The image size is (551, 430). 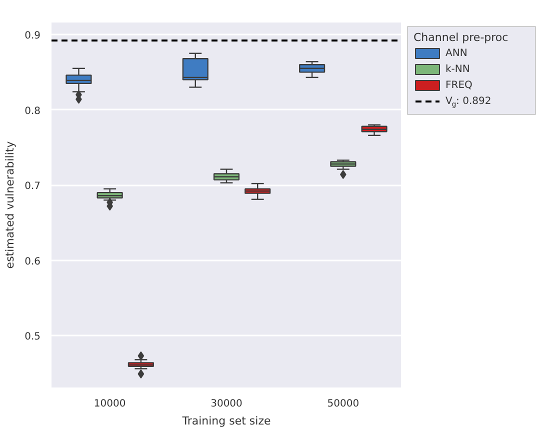 I want to click on y-tick-label: 0.6, so click(x=32, y=262).